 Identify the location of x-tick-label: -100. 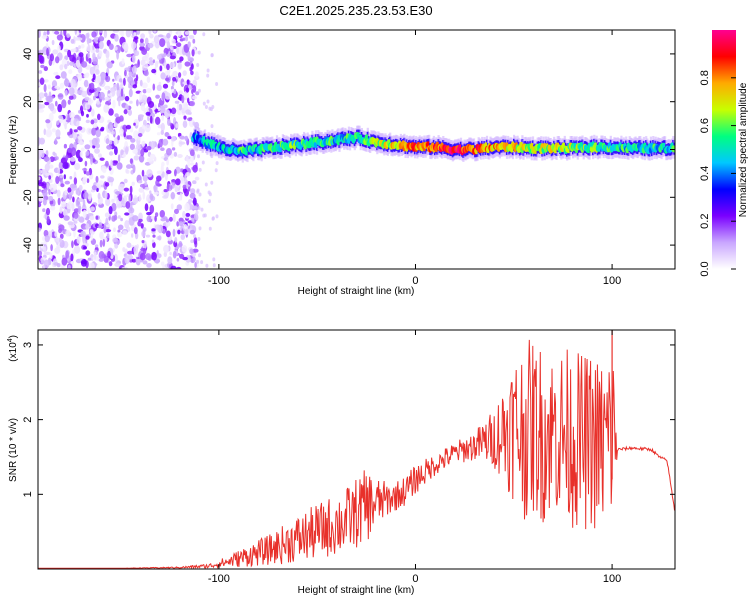
(219, 281).